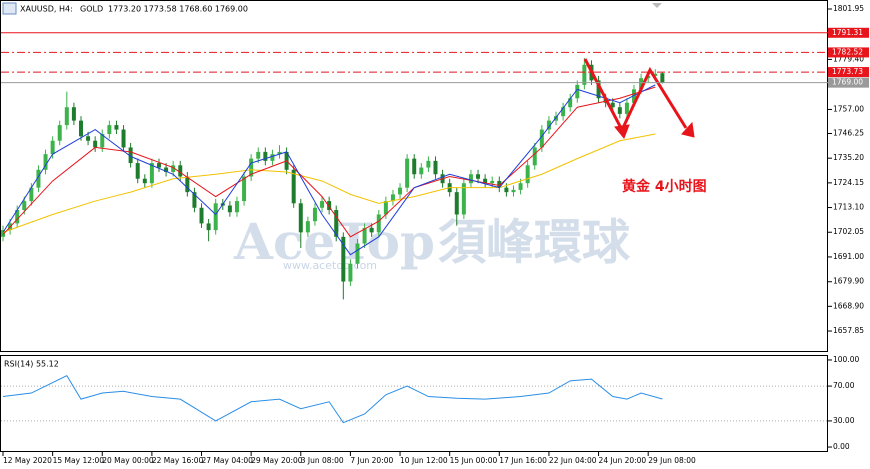  Describe the element at coordinates (848, 305) in the screenshot. I see `y-tick-label: 1668.90` at that location.